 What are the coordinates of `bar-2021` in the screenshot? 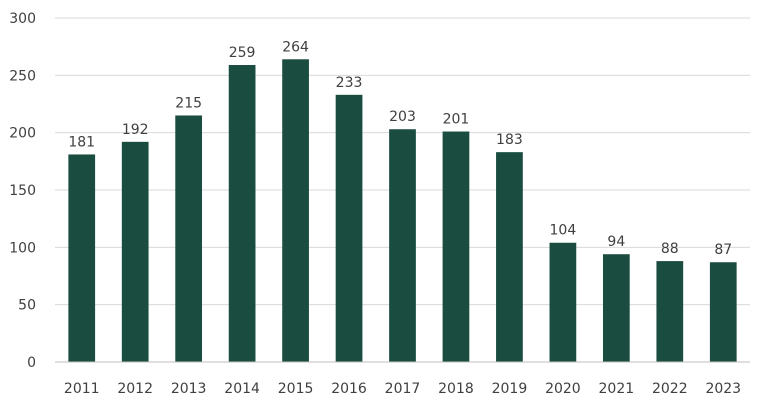 It's located at (616, 308).